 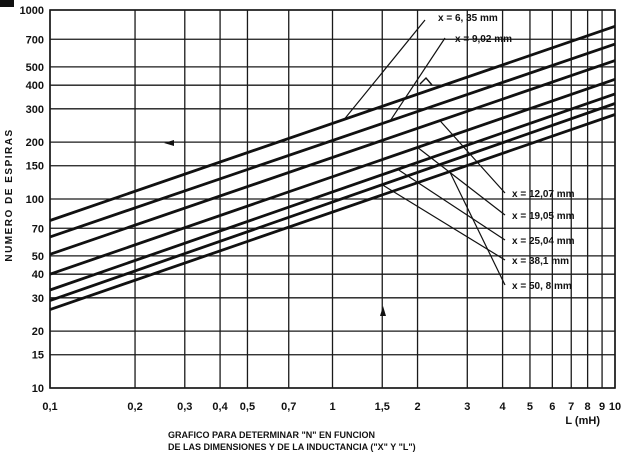 I want to click on y-tick-label-1: 15, so click(x=38, y=356).